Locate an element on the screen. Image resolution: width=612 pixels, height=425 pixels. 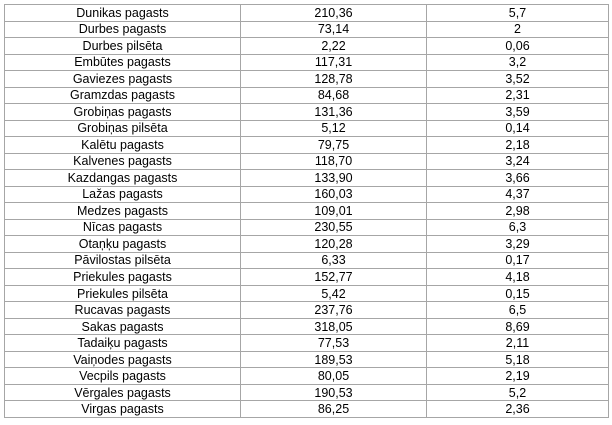
table-row: Vecpils pagasts 80,05 2,19 is located at coordinates (306, 376).